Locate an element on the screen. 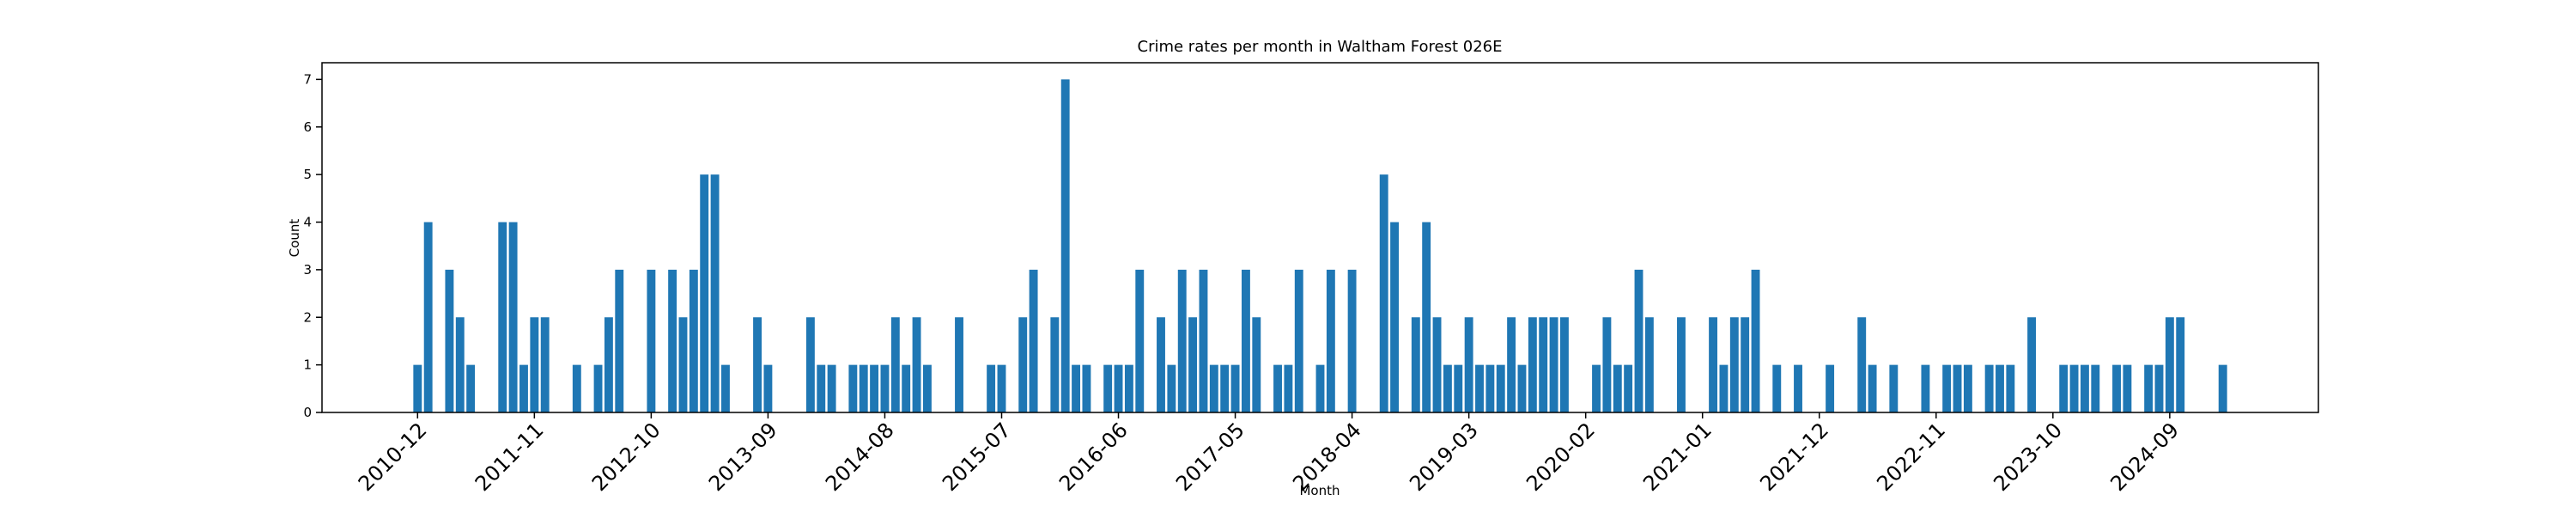 The width and height of the screenshot is (2576, 519). y-tick-label: 3 is located at coordinates (307, 270).